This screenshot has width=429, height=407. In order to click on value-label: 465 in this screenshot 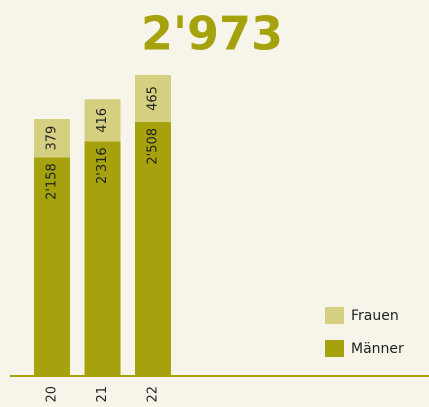, I will do `click(153, 98)`.